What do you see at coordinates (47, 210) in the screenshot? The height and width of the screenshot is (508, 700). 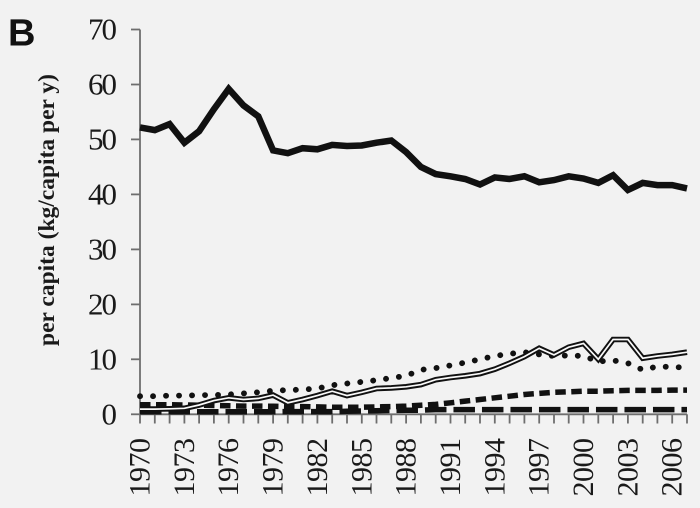 I see `svg-text: per capita (kg/capita per y)` at bounding box center [47, 210].